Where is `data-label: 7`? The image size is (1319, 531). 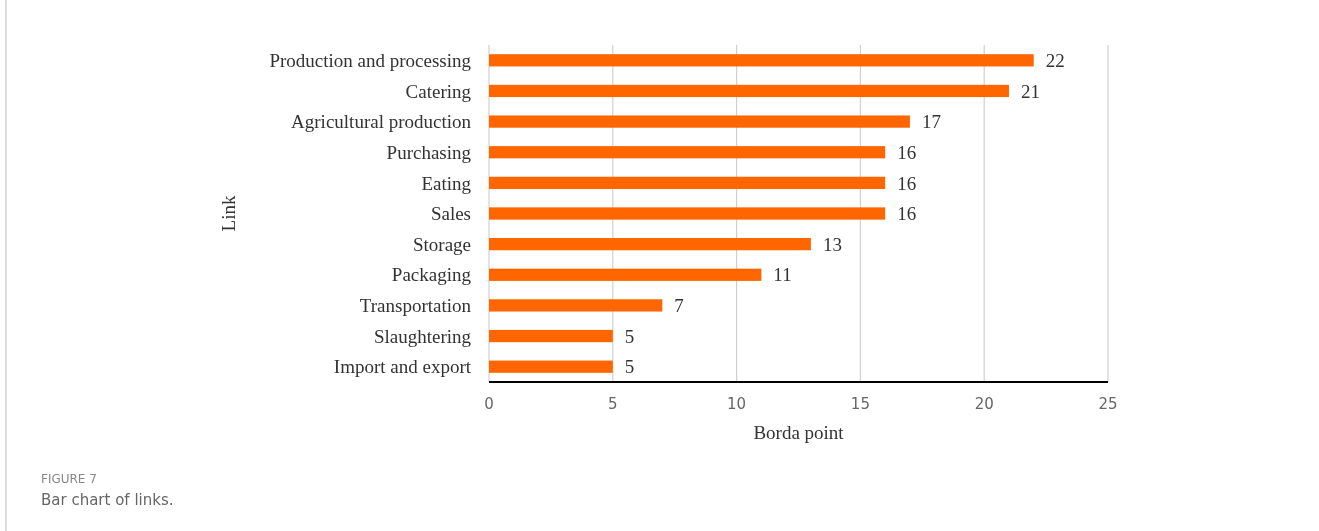 data-label: 7 is located at coordinates (679, 306).